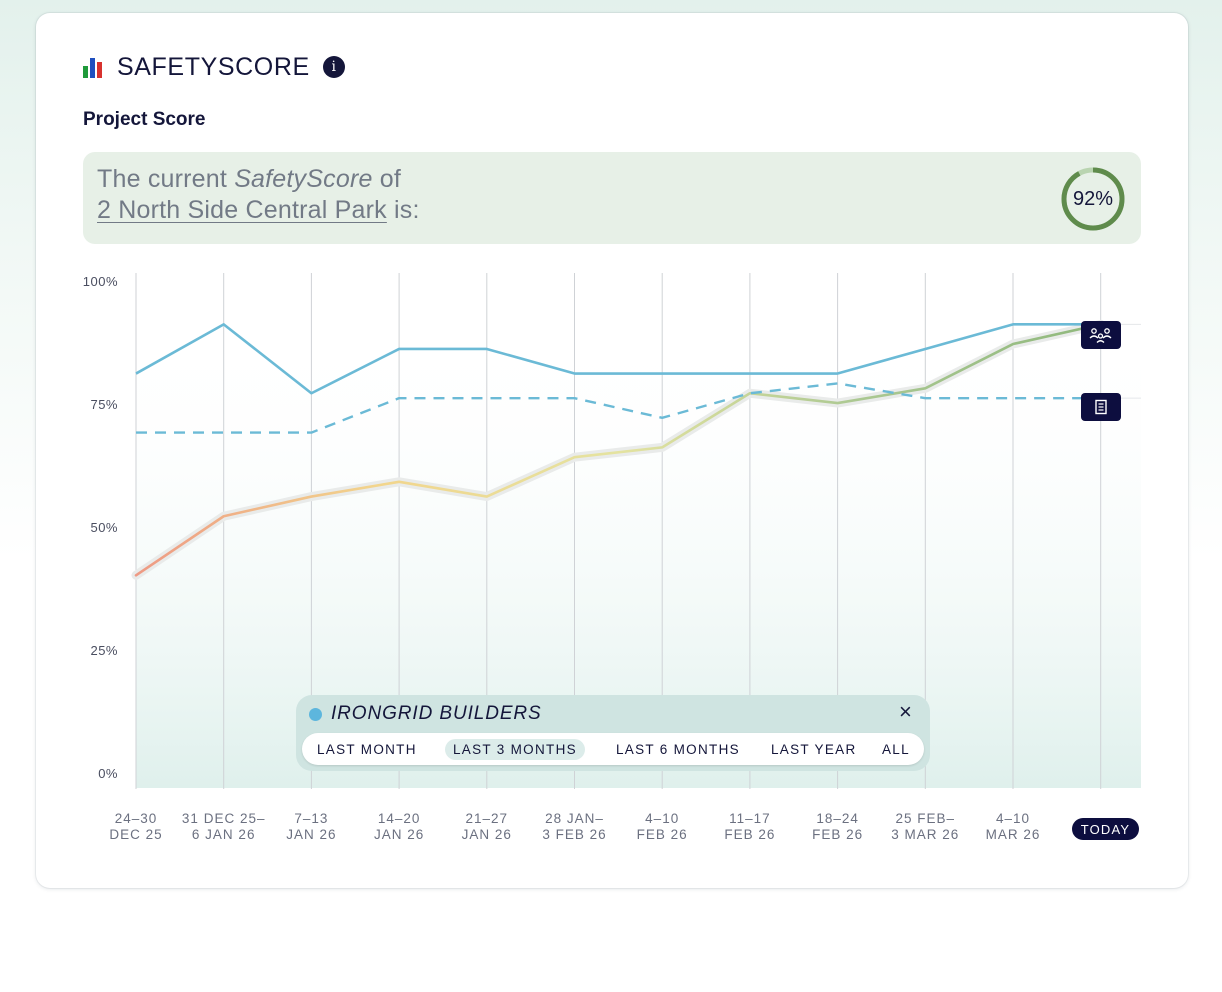 This screenshot has width=1222, height=992. I want to click on y-tick-label: 75%, so click(104, 404).